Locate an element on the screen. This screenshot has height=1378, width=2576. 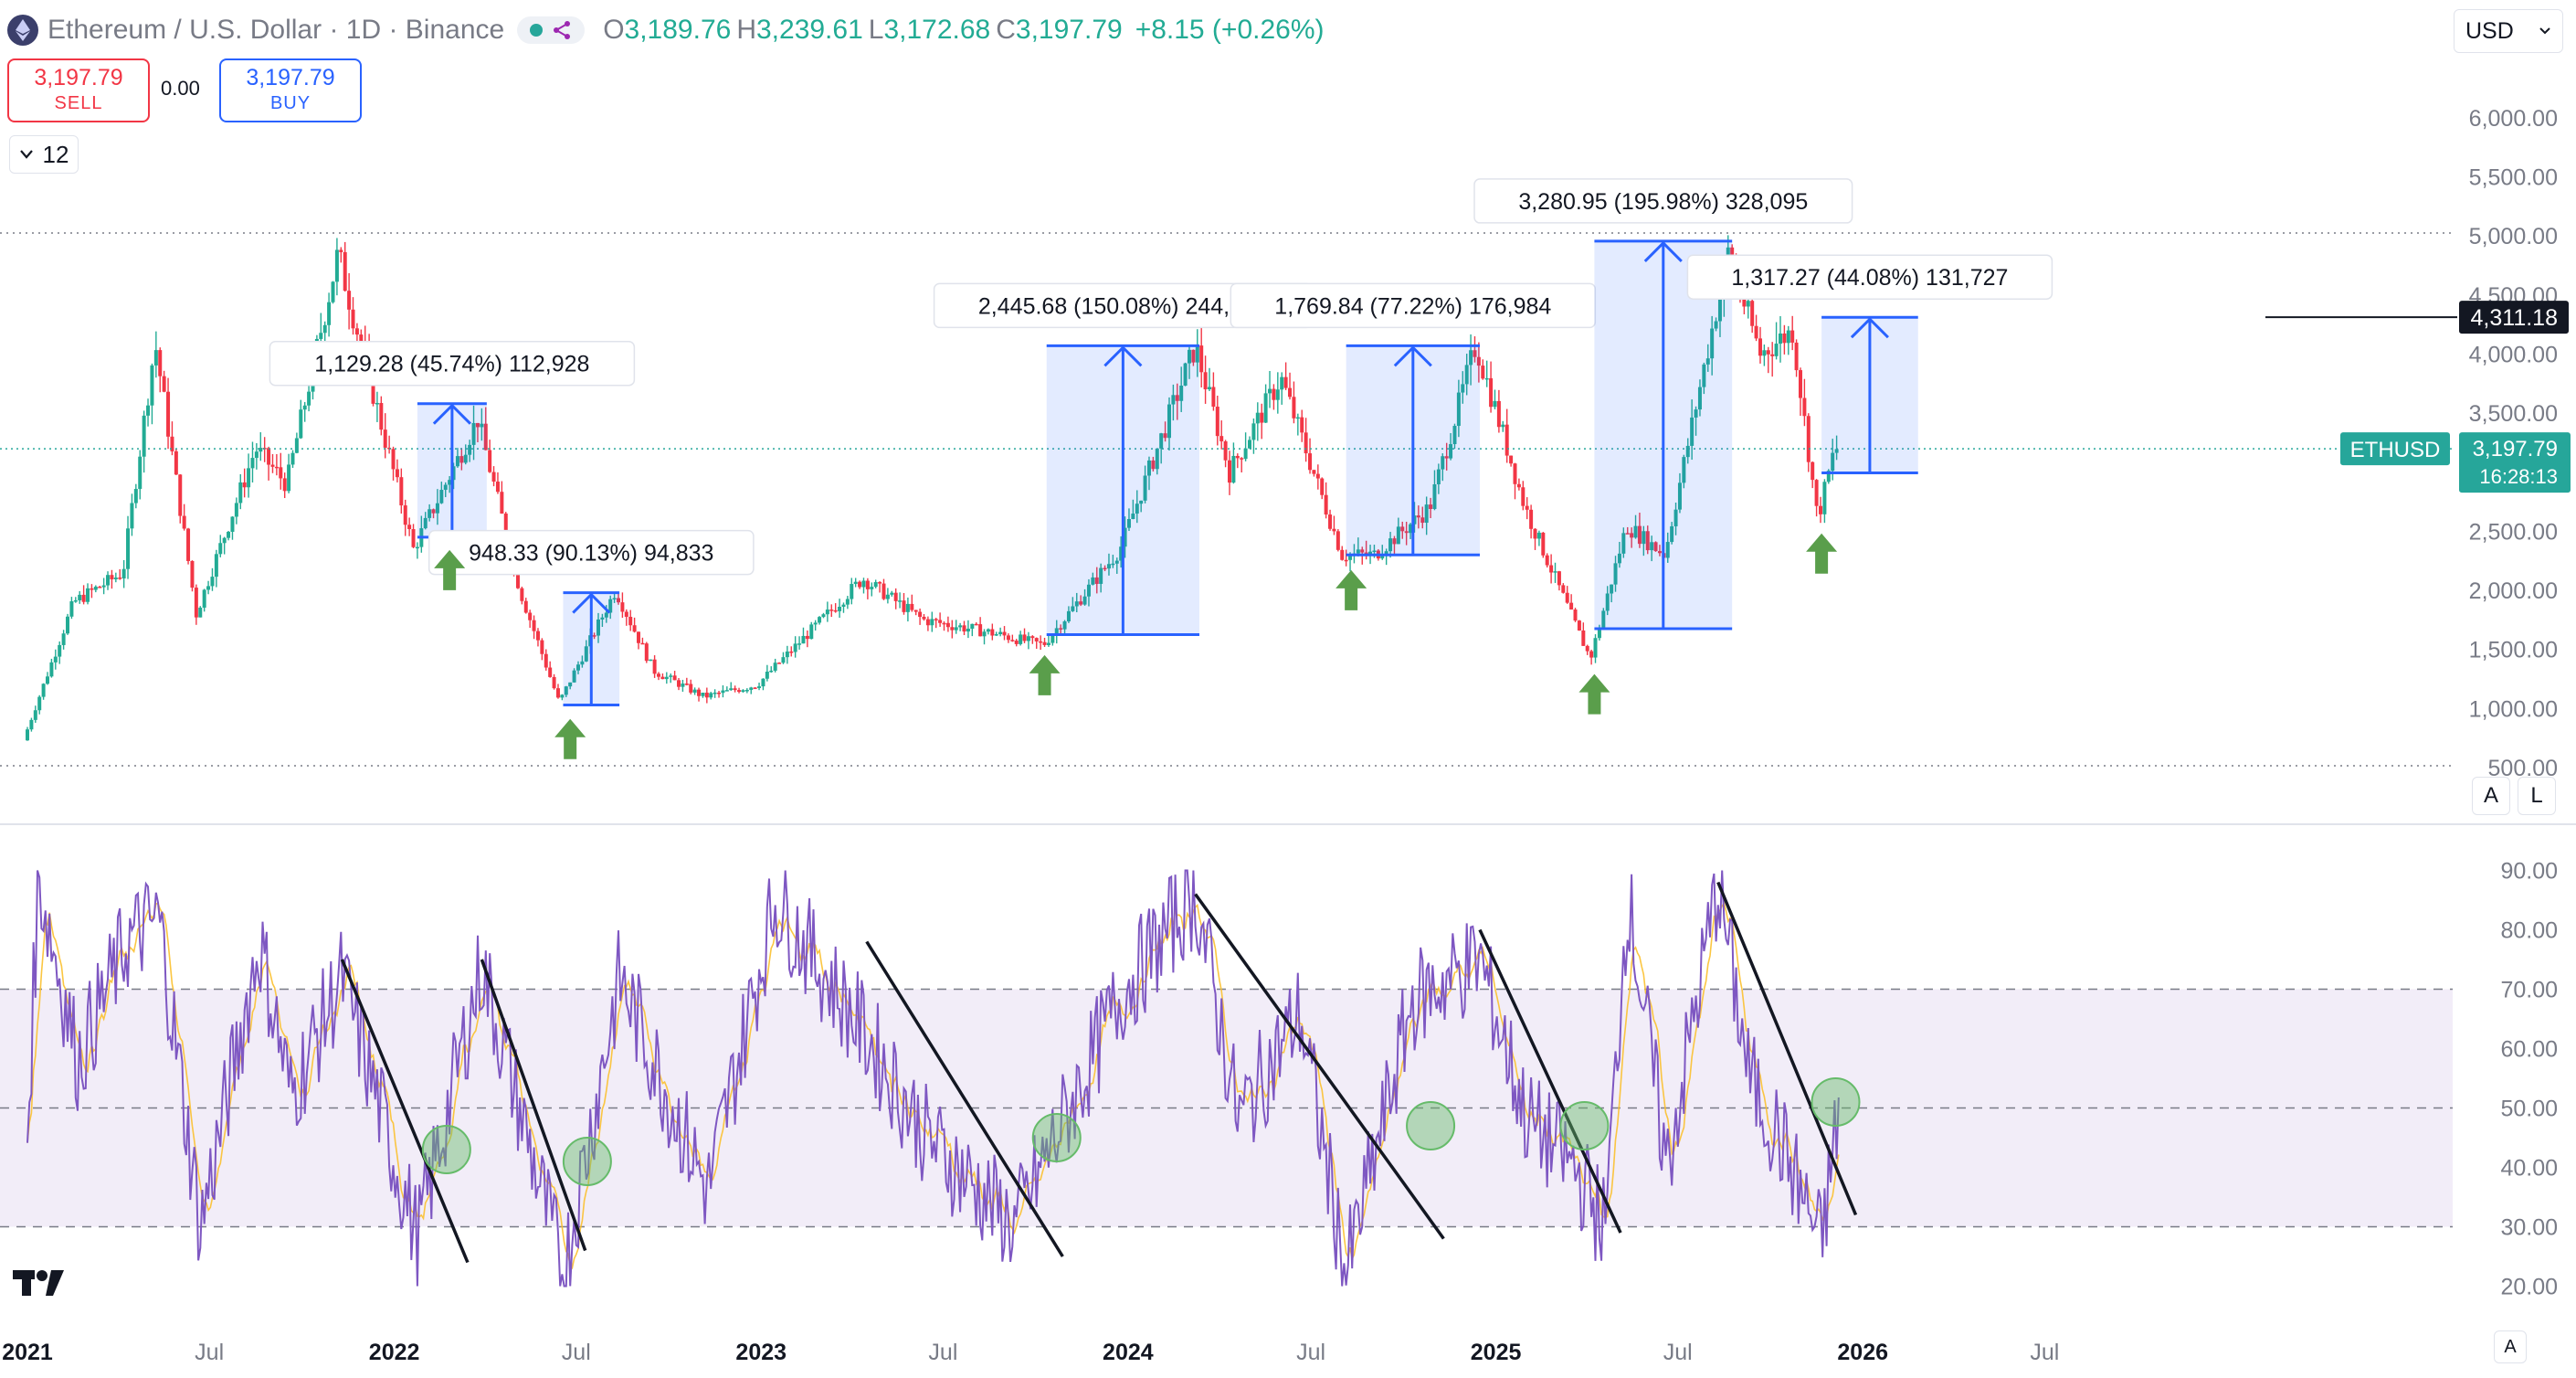
auto-scale-button: A is located at coordinates (2491, 796).